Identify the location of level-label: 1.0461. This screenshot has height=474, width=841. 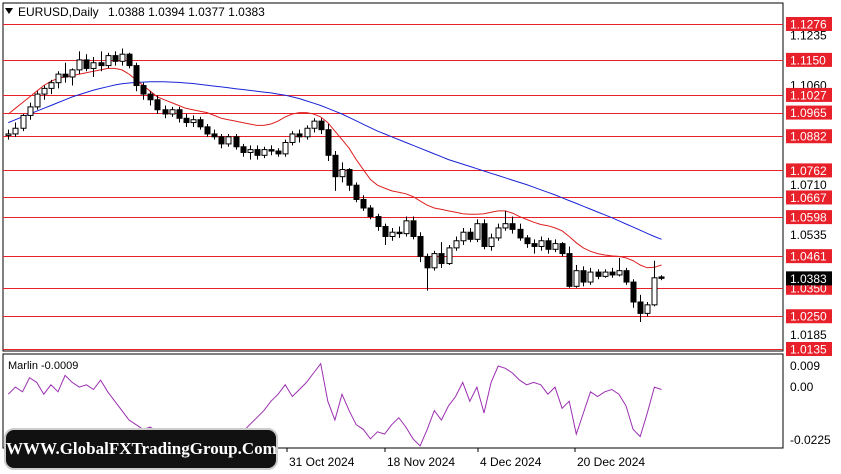
(808, 257).